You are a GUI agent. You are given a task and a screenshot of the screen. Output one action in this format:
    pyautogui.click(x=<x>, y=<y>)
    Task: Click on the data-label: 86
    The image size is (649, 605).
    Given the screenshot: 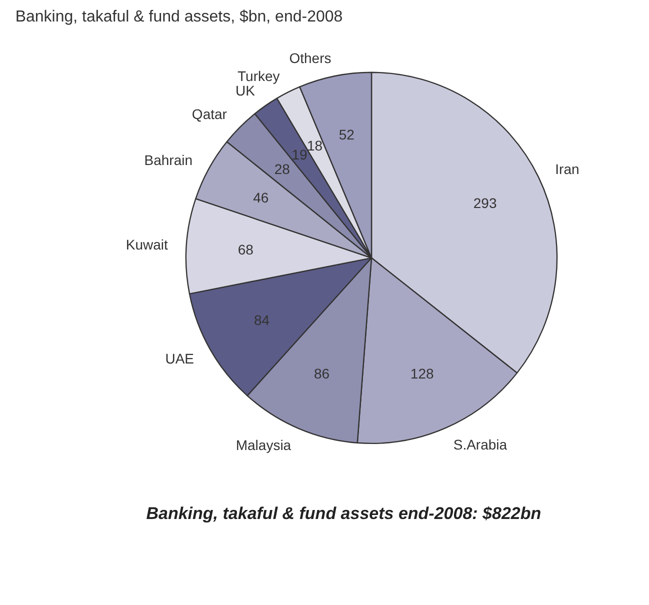 What is the action you would take?
    pyautogui.click(x=322, y=374)
    